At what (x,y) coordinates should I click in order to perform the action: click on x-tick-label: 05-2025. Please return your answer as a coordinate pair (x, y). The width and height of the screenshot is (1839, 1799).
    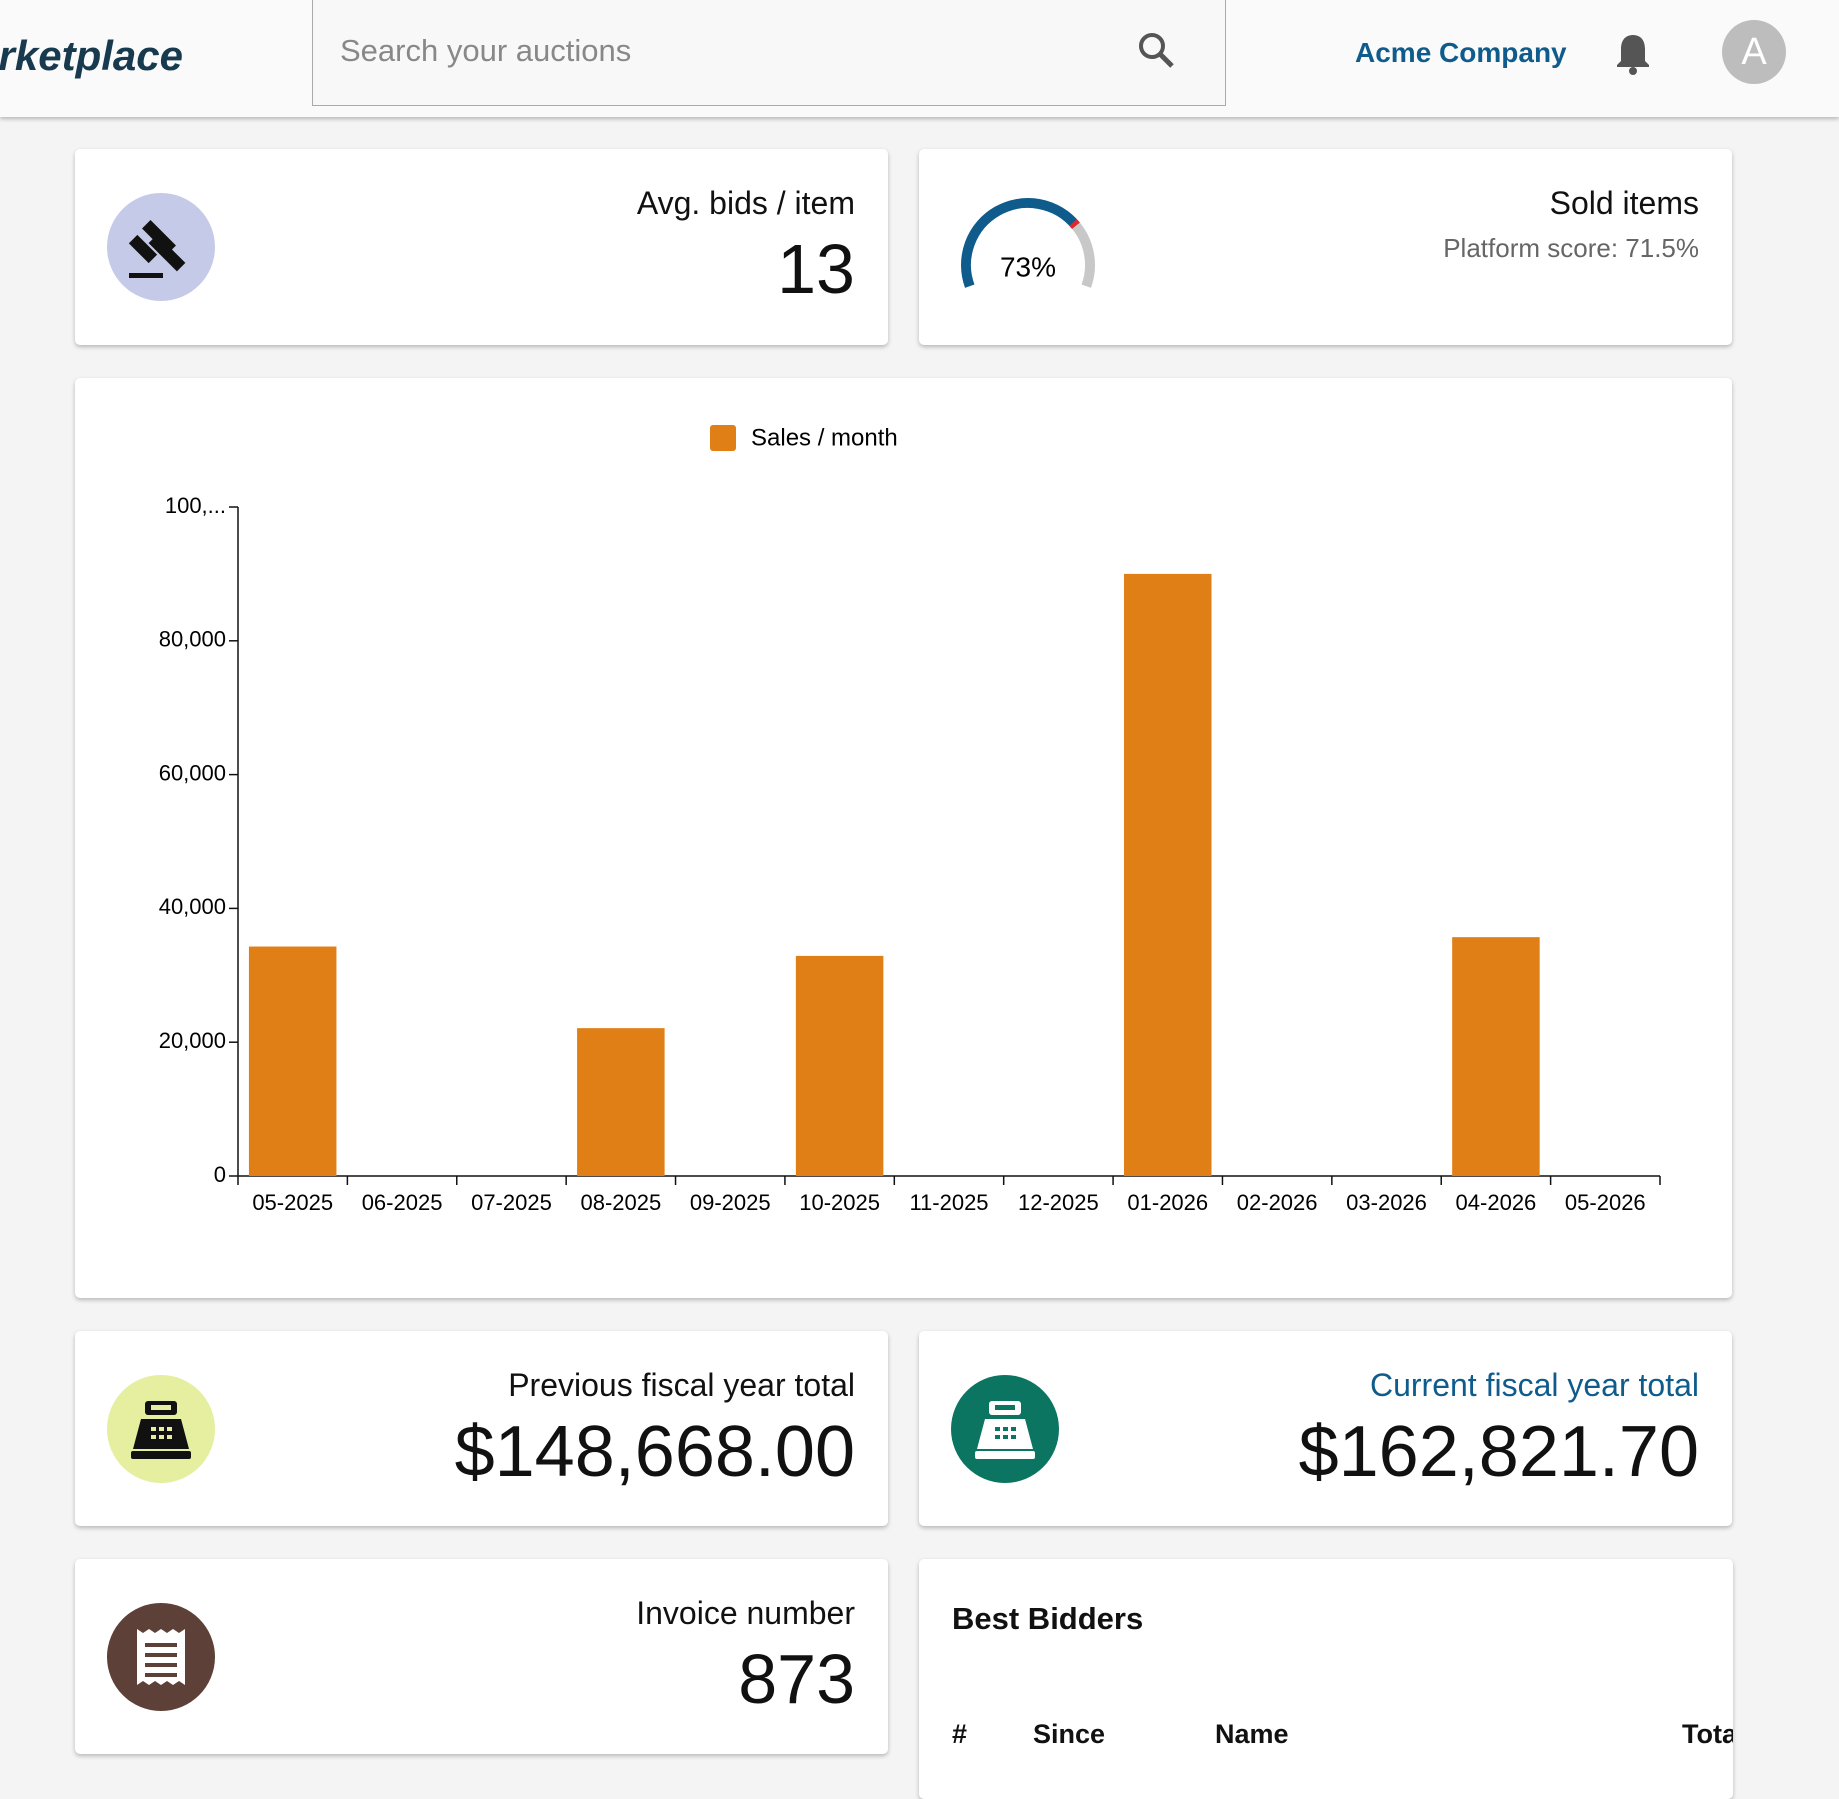
    Looking at the image, I should click on (292, 1202).